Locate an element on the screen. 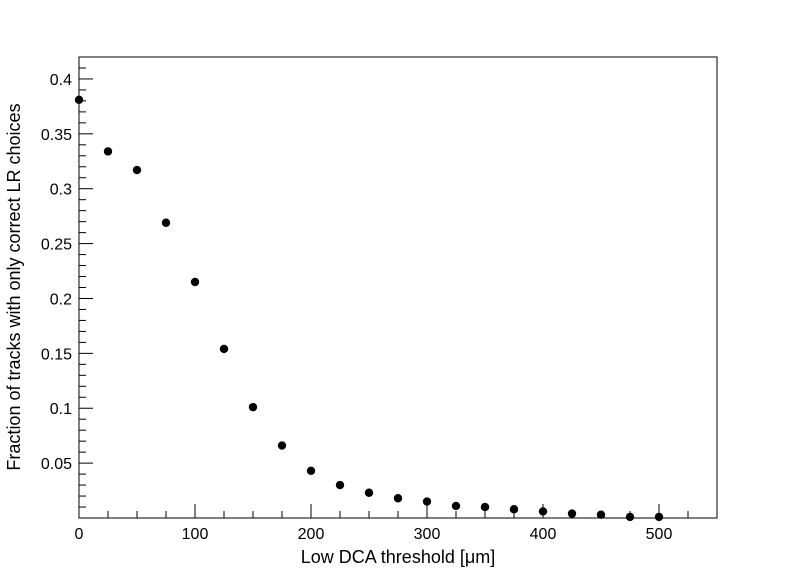 The width and height of the screenshot is (798, 575). y-tick-label: 0.3 is located at coordinates (61, 190).